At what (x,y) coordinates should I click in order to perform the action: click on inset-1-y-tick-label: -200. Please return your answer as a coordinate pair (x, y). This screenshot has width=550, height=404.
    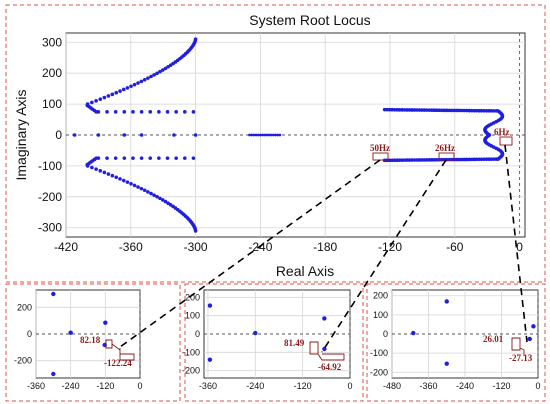
    Looking at the image, I should click on (23, 361).